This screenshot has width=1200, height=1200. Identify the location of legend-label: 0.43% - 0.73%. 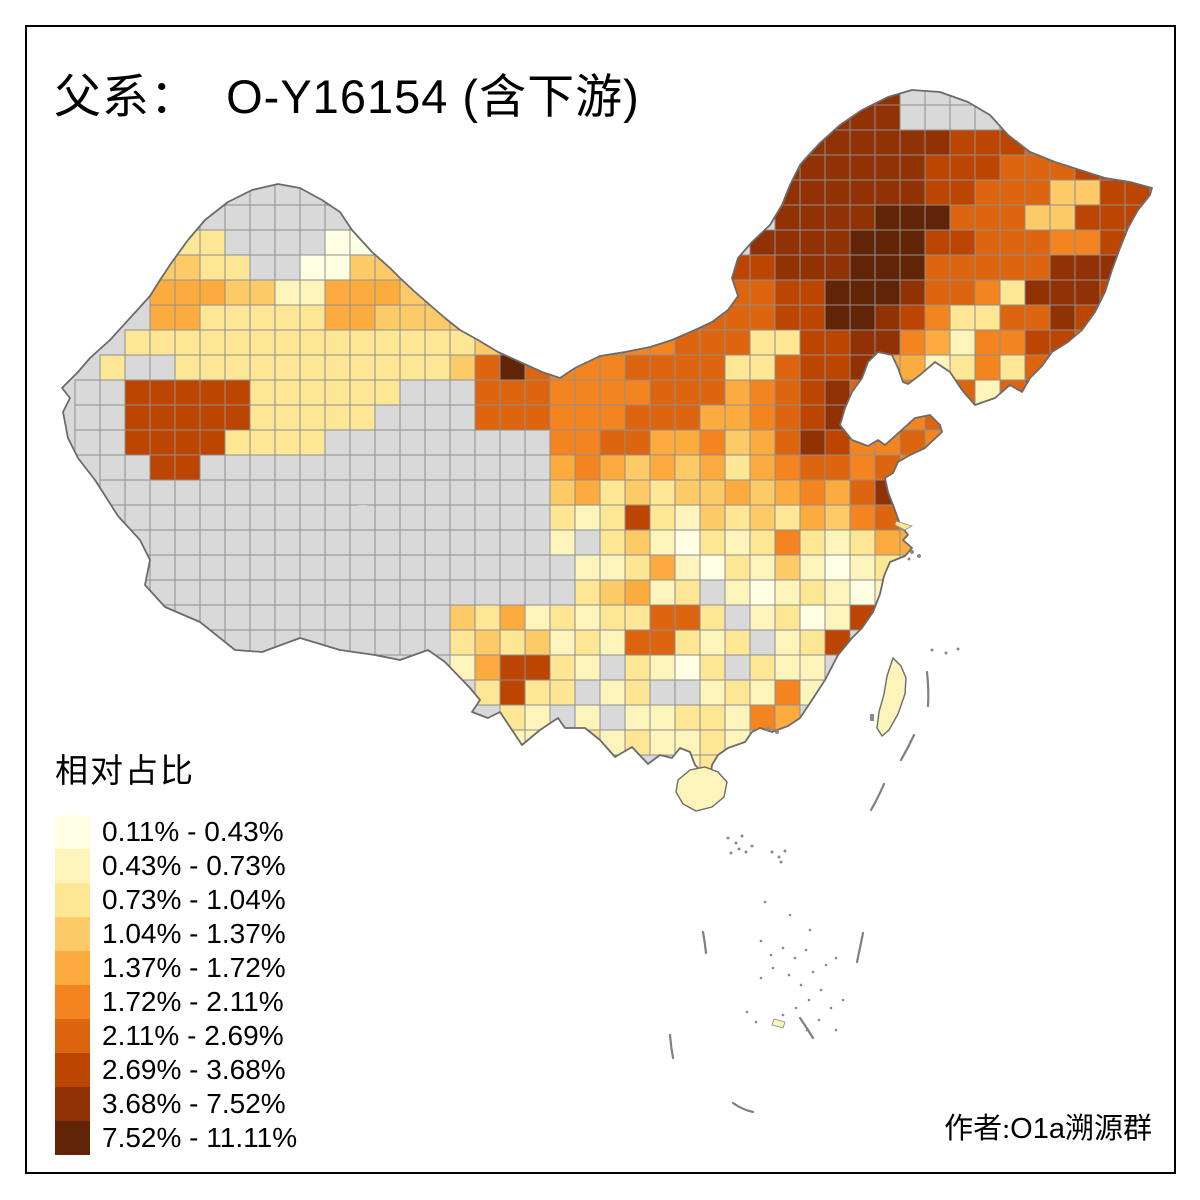
(194, 865).